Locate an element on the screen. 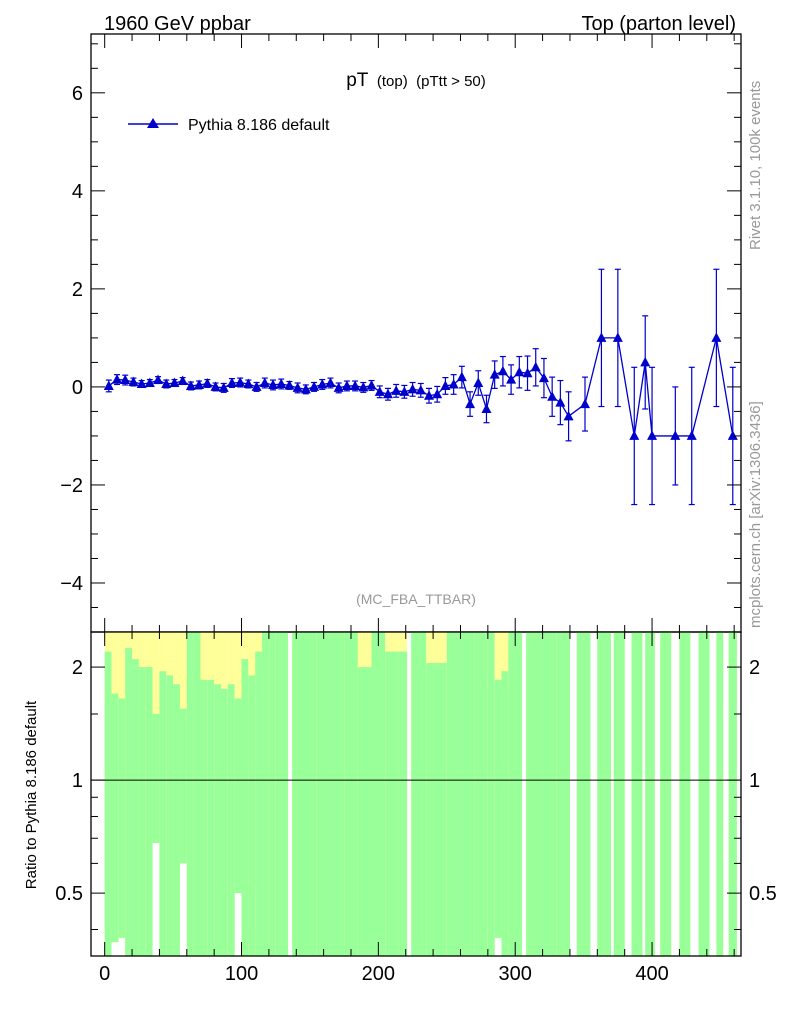 The width and height of the screenshot is (786, 1024). x-tick-label: 400 is located at coordinates (651, 974).